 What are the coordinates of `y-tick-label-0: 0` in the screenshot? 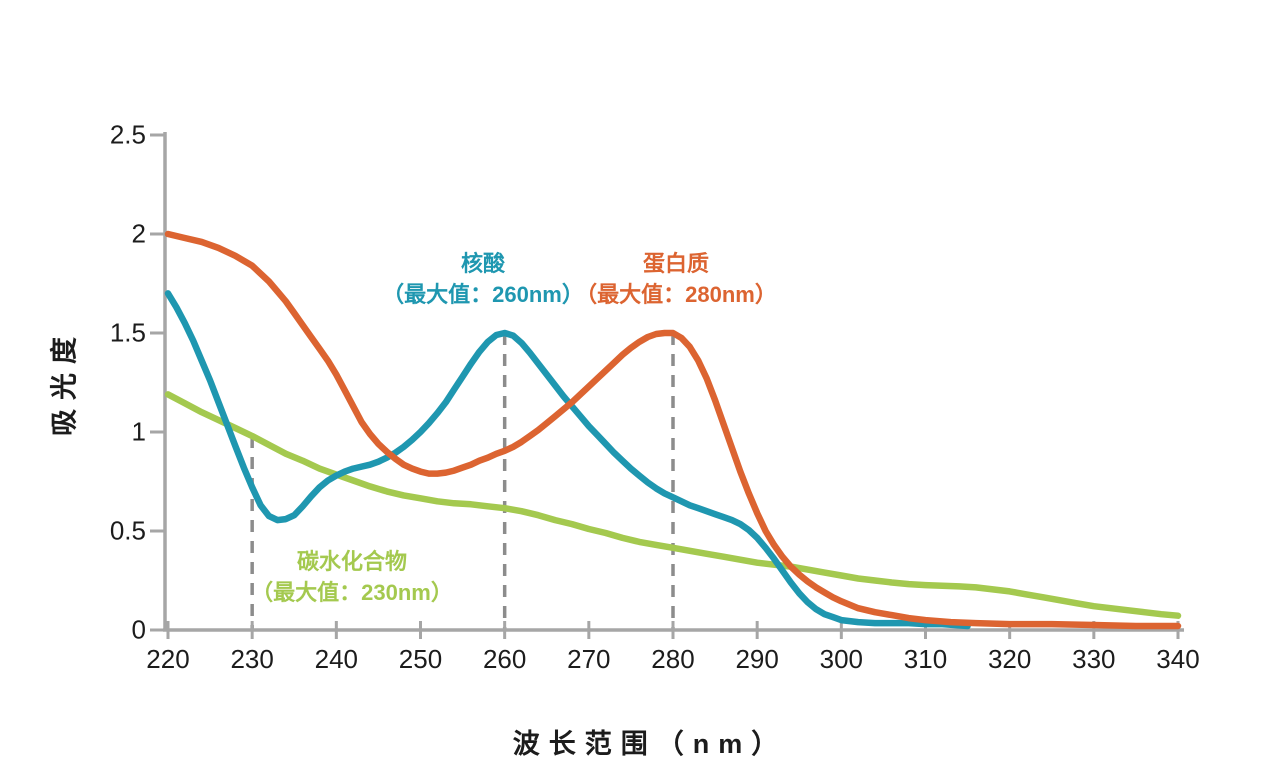 It's located at (138, 629).